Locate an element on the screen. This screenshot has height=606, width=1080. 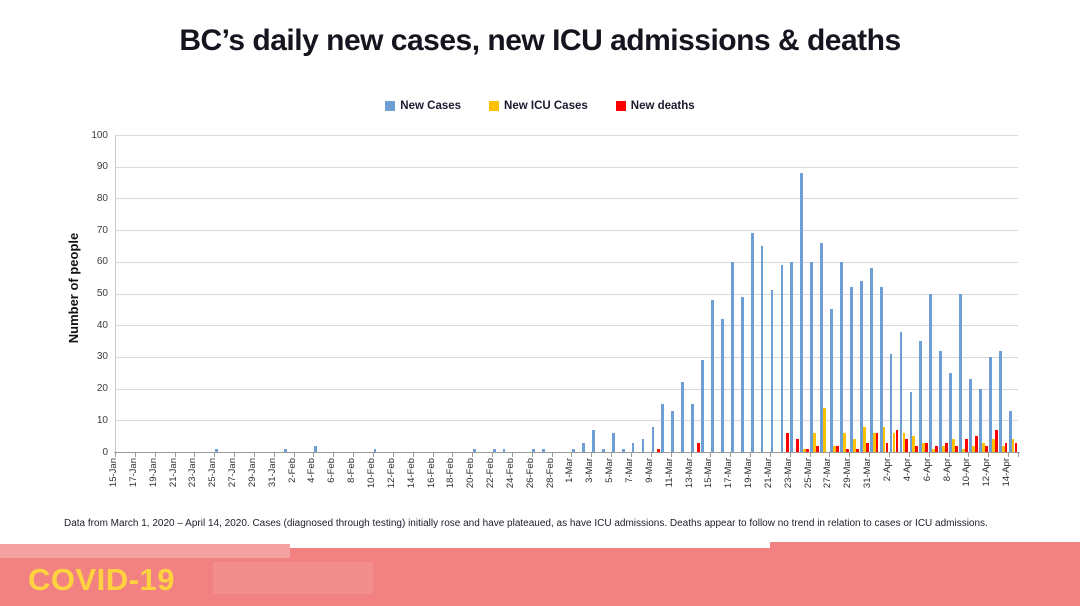
bar-new-cases-10-Feb is located at coordinates (375, 450).